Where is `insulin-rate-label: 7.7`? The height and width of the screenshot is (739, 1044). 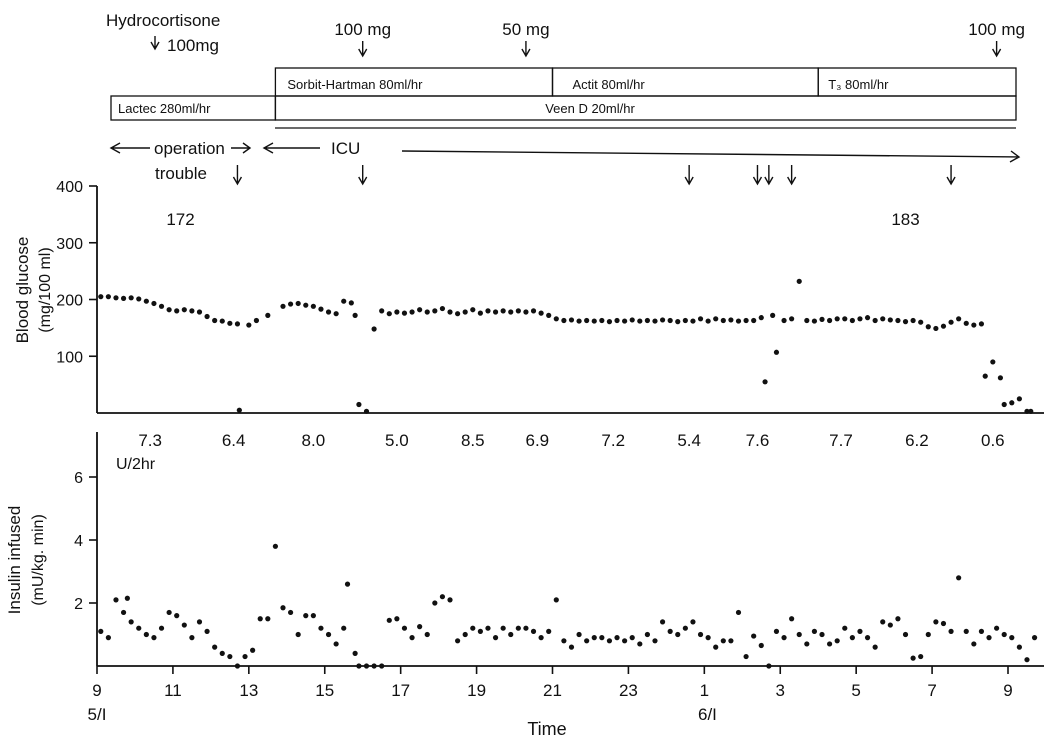 insulin-rate-label: 7.7 is located at coordinates (841, 440).